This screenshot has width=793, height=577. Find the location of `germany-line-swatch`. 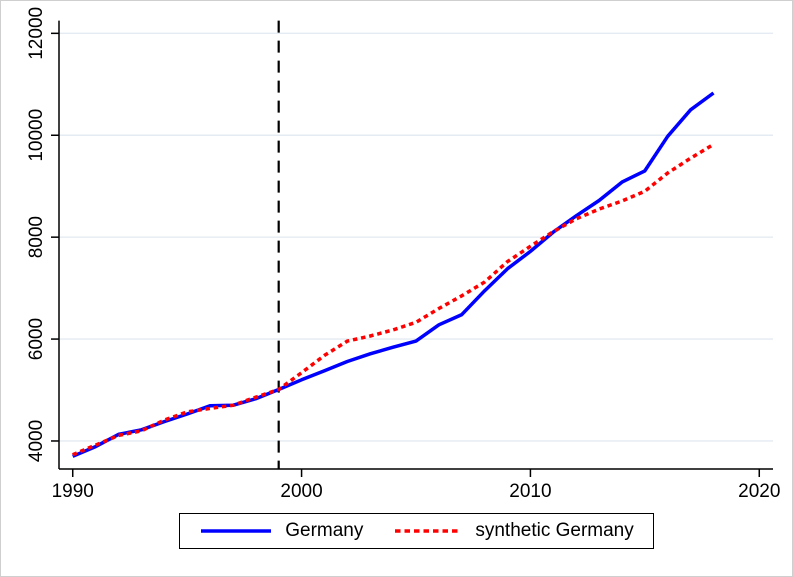

germany-line-swatch is located at coordinates (236, 531).